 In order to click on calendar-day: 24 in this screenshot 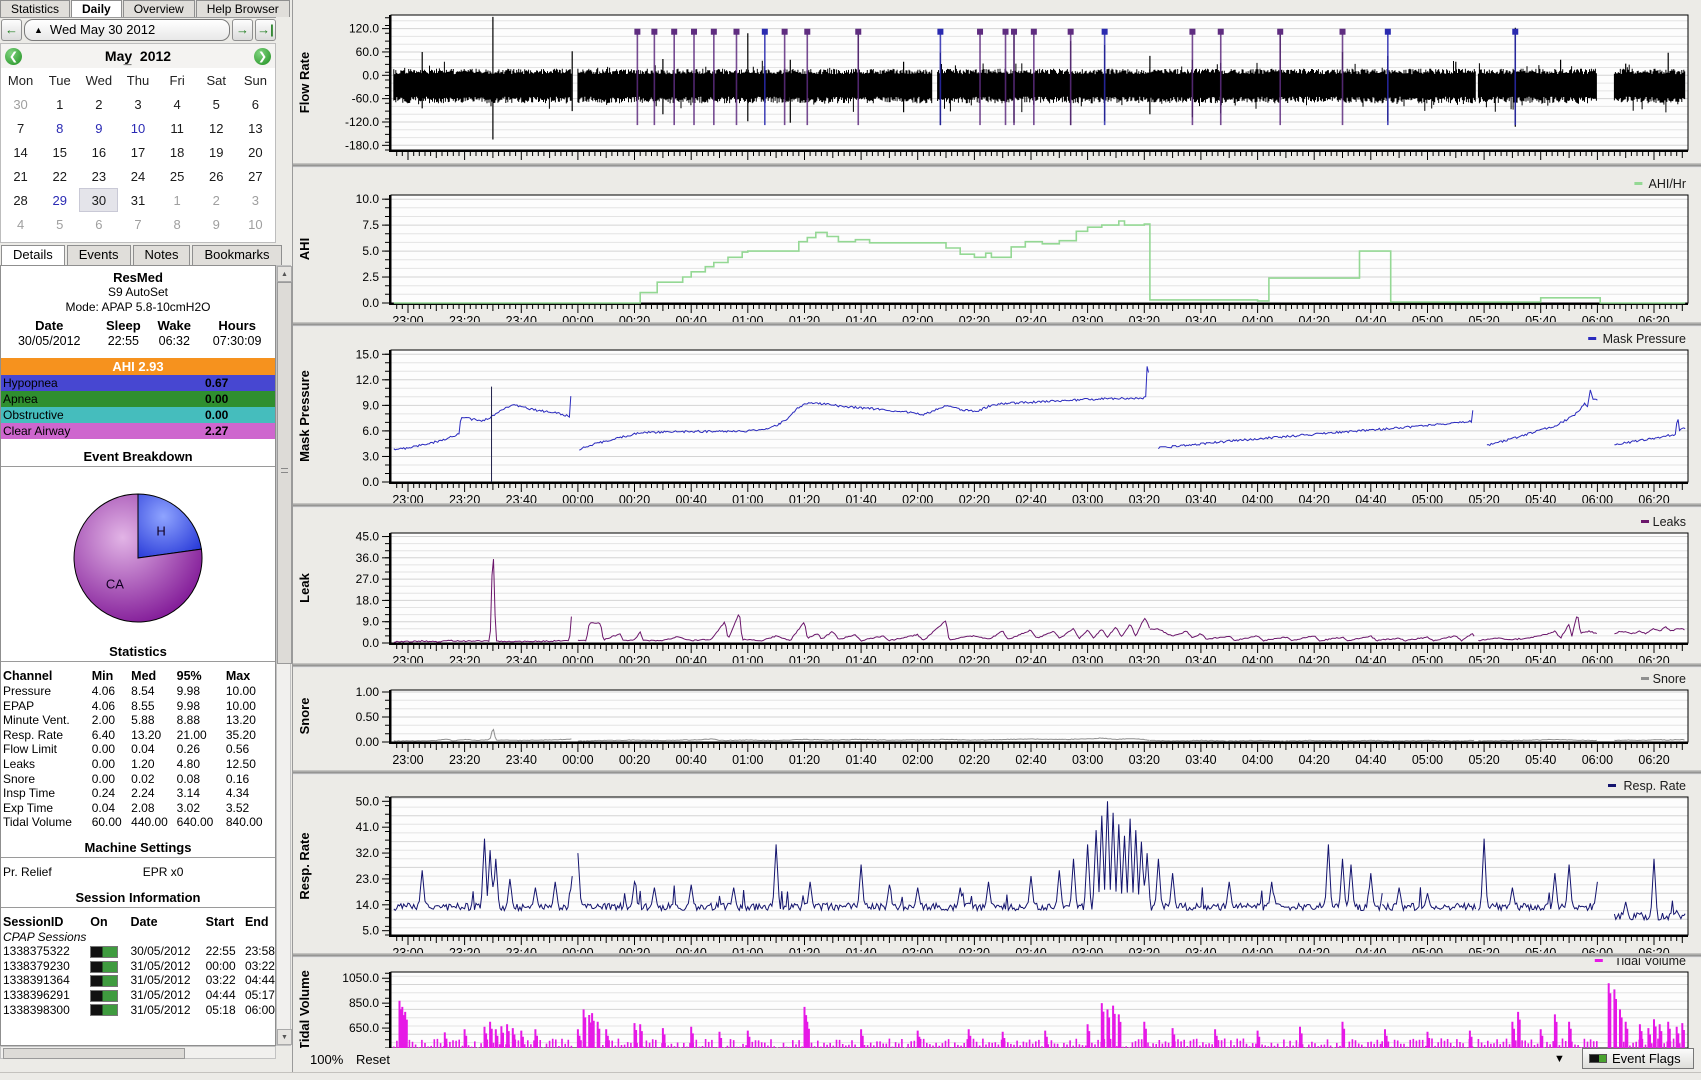, I will do `click(138, 176)`.